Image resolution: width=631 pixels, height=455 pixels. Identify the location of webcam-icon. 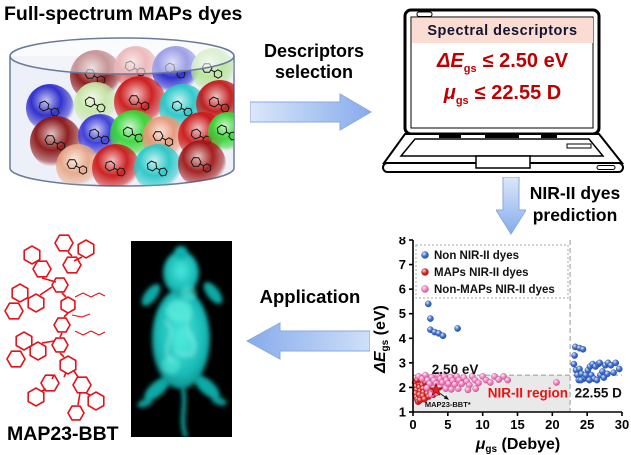
(424, 14).